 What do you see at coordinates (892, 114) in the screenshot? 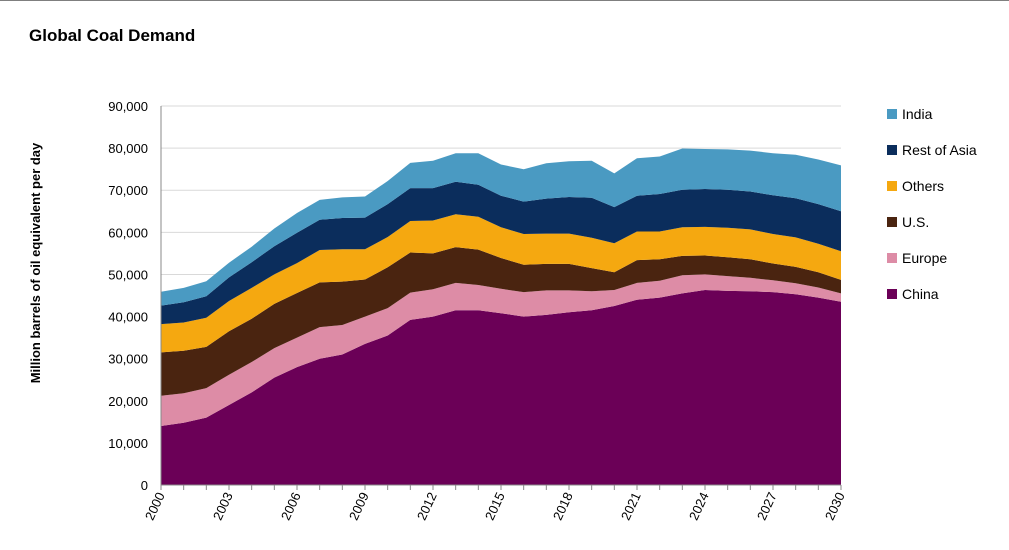
I see `legend-swatch-india` at bounding box center [892, 114].